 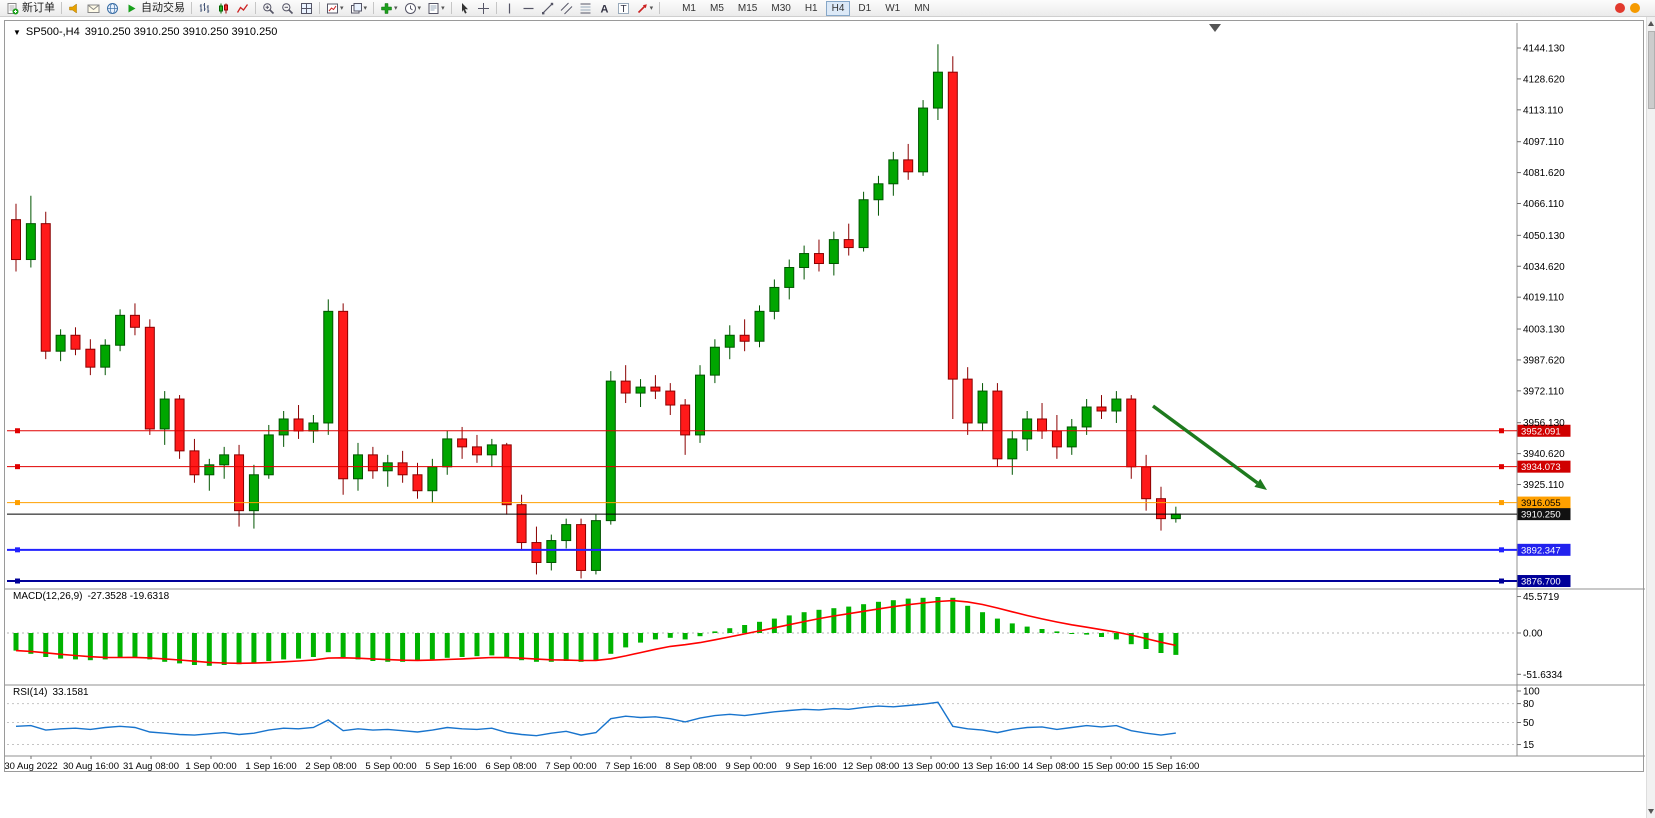 I want to click on indicators-button: ▾, so click(x=389, y=8).